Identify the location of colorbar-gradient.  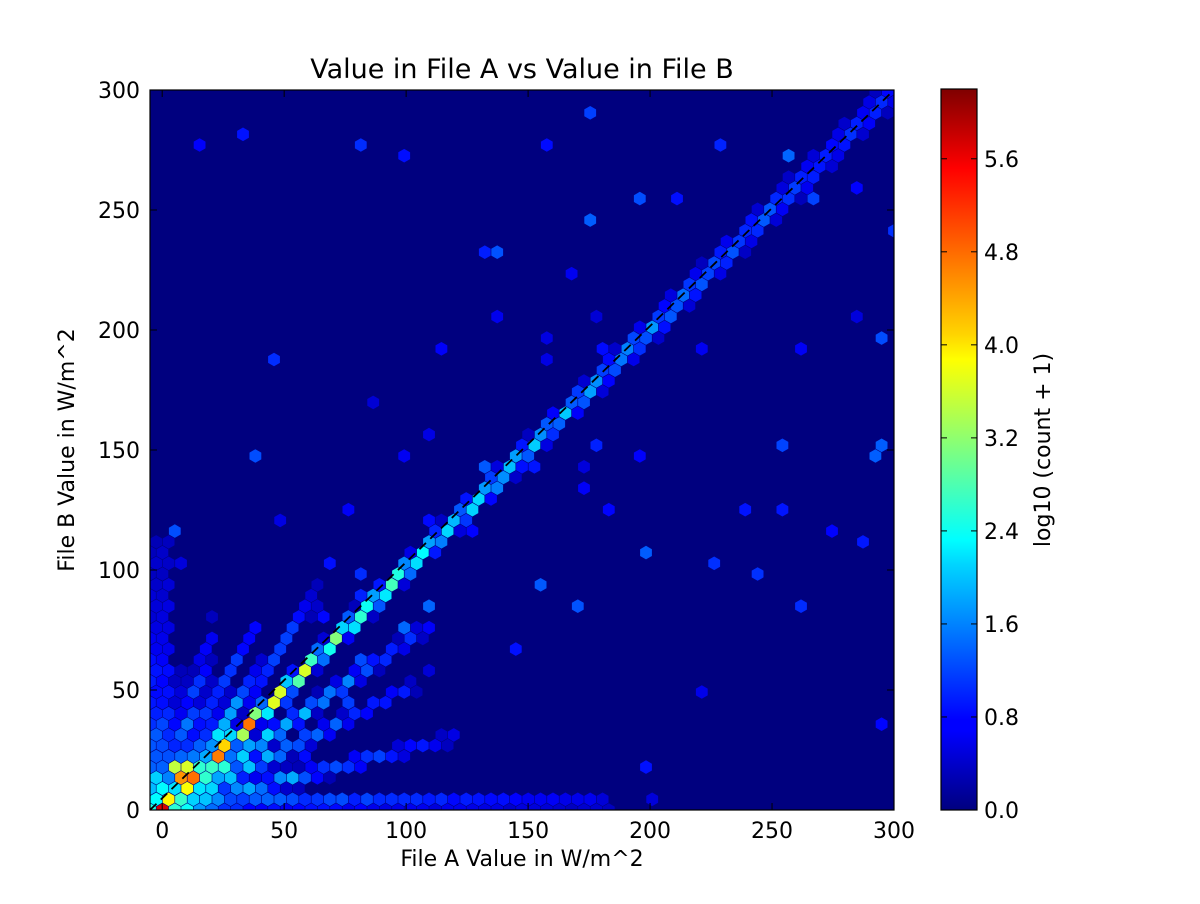
(959, 449).